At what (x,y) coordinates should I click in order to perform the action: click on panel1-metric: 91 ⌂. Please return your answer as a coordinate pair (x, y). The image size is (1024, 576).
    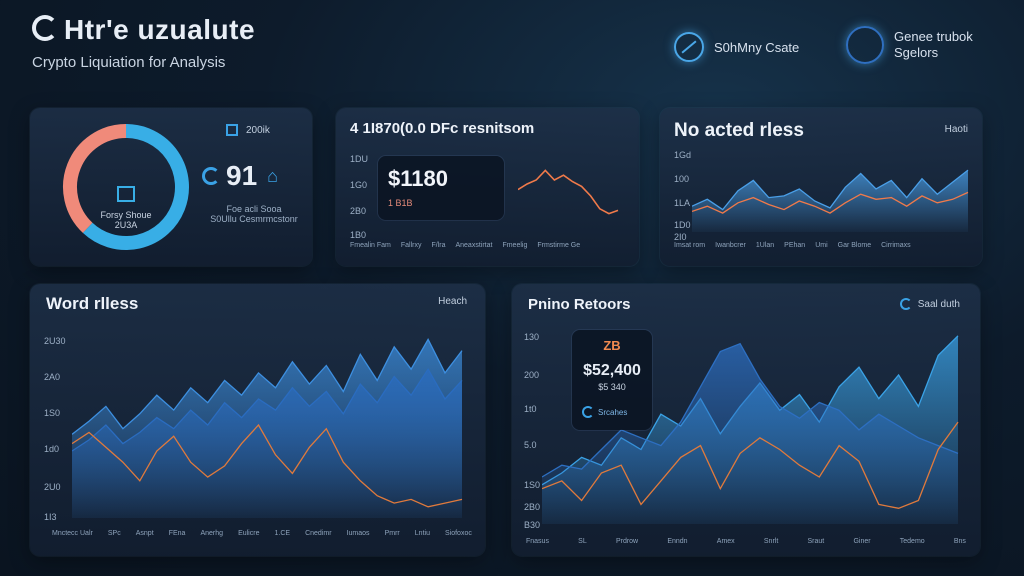
    Looking at the image, I should click on (240, 176).